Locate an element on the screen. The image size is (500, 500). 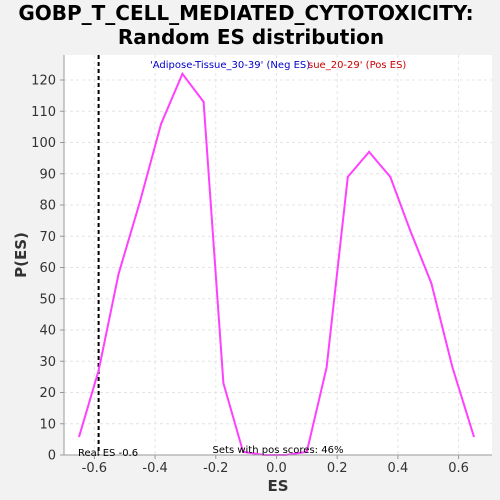
y-tick-label: 20 is located at coordinates (47, 393).